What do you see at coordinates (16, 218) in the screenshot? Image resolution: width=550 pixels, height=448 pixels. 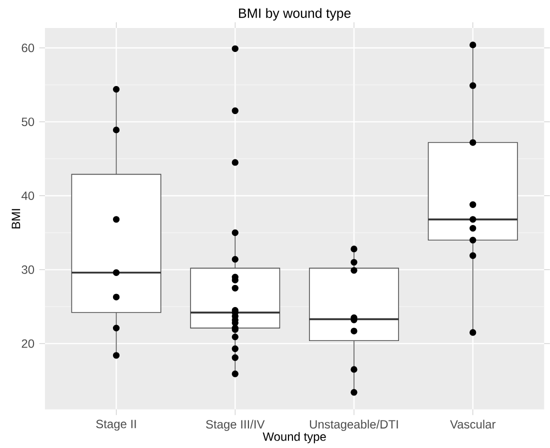 I see `y-axis-title: BMI` at bounding box center [16, 218].